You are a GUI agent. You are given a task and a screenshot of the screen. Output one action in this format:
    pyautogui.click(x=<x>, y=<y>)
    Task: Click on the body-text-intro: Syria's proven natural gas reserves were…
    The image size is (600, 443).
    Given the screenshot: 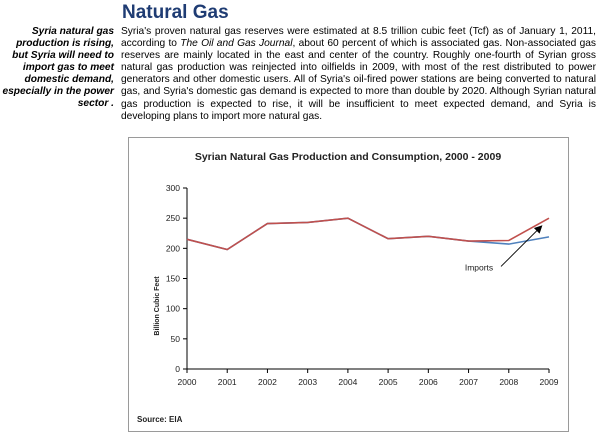 What is the action you would take?
    pyautogui.click(x=358, y=38)
    